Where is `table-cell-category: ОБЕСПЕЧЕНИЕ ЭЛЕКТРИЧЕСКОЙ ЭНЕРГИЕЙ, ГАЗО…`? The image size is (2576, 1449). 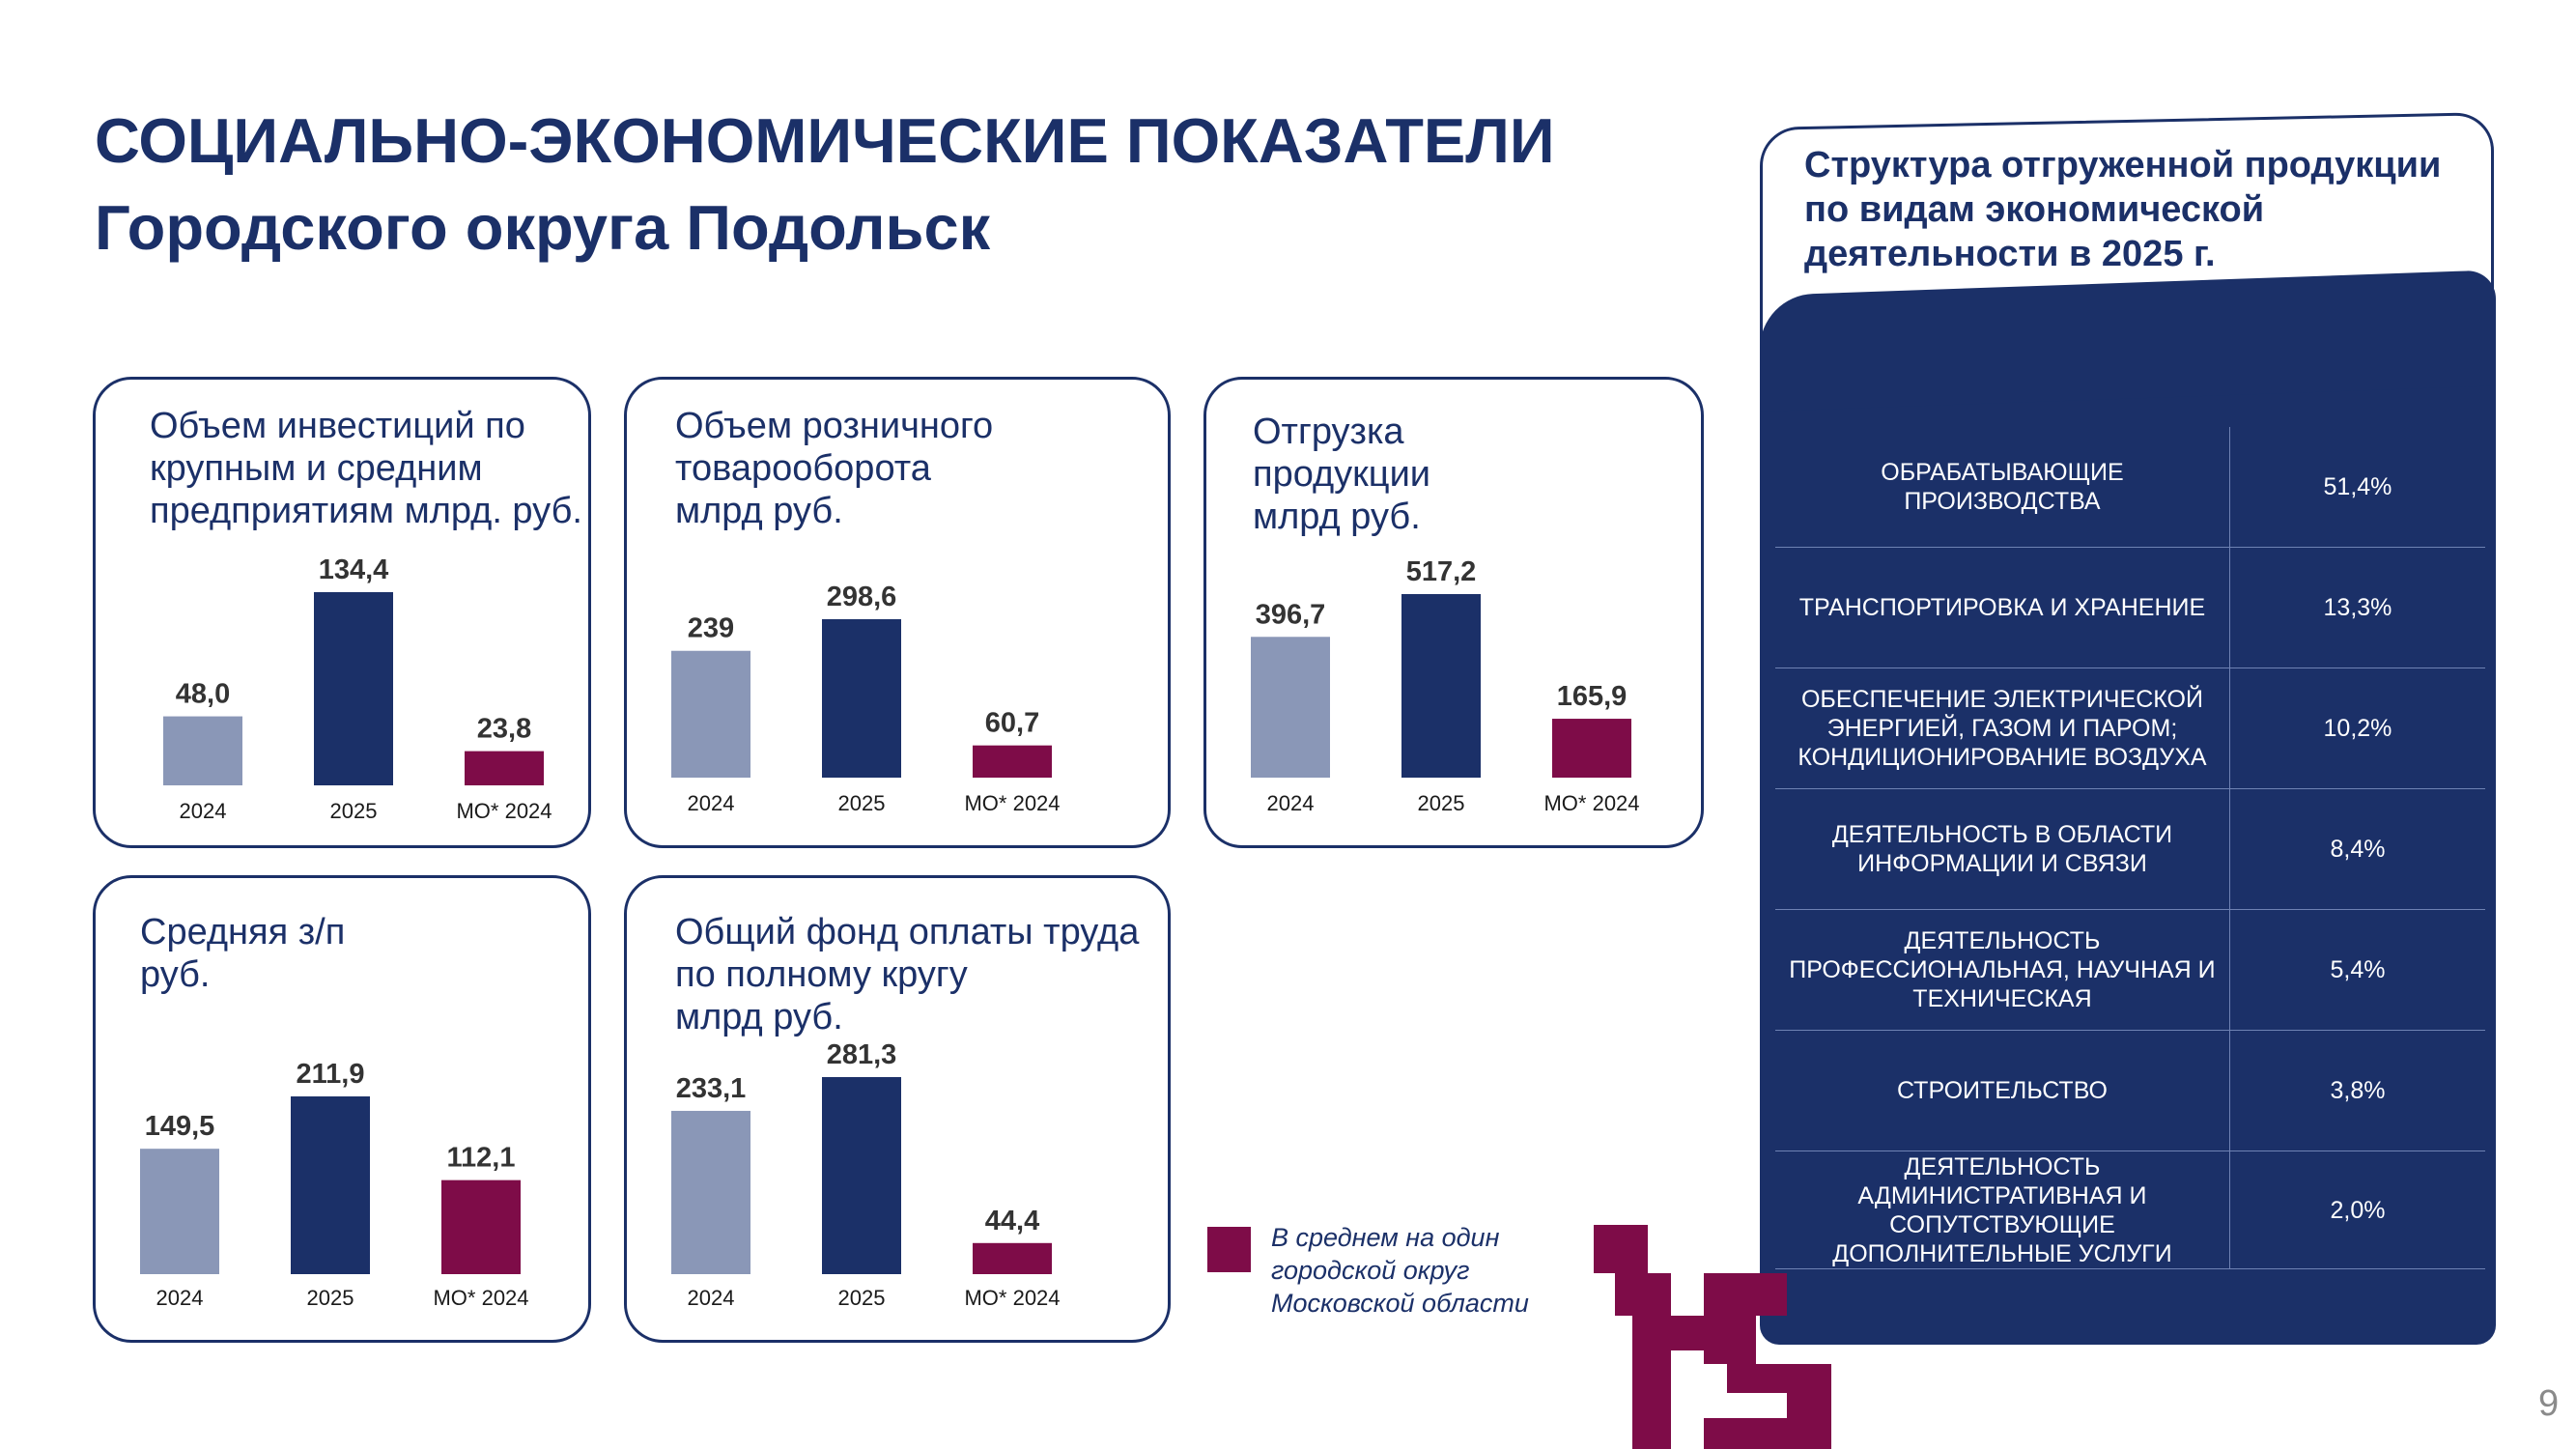 table-cell-category: ОБЕСПЕЧЕНИЕ ЭЛЕКТРИЧЕСКОЙ ЭНЕРГИЕЙ, ГАЗО… is located at coordinates (2003, 728).